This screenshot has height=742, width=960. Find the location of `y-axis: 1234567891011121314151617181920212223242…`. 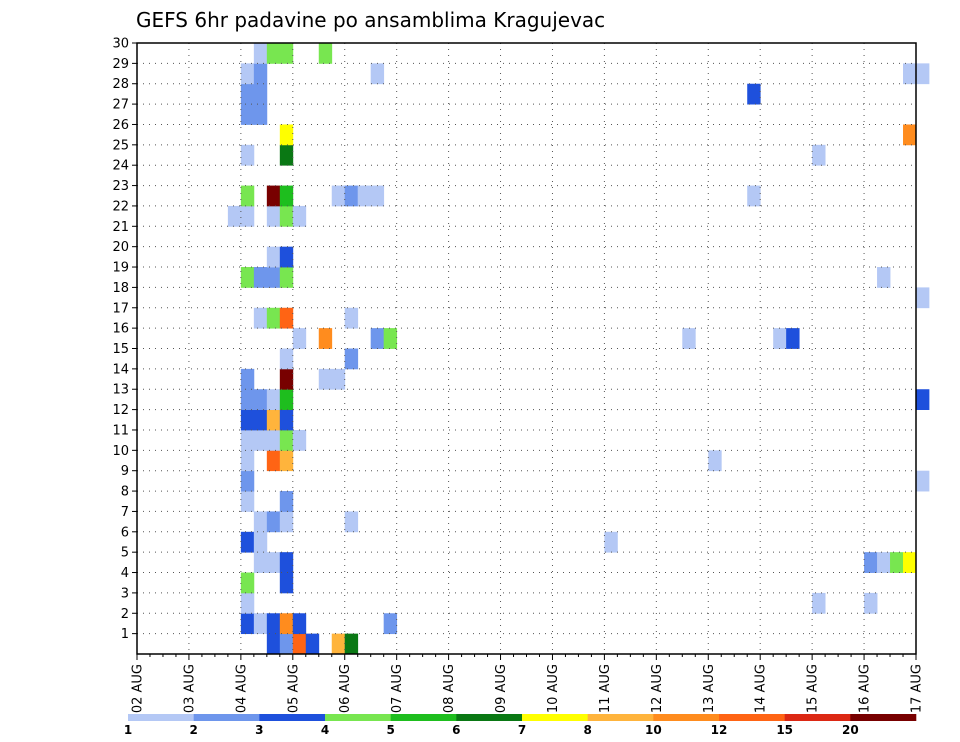

y-axis: 1234567891011121314151617181920212223242… is located at coordinates (124, 339).